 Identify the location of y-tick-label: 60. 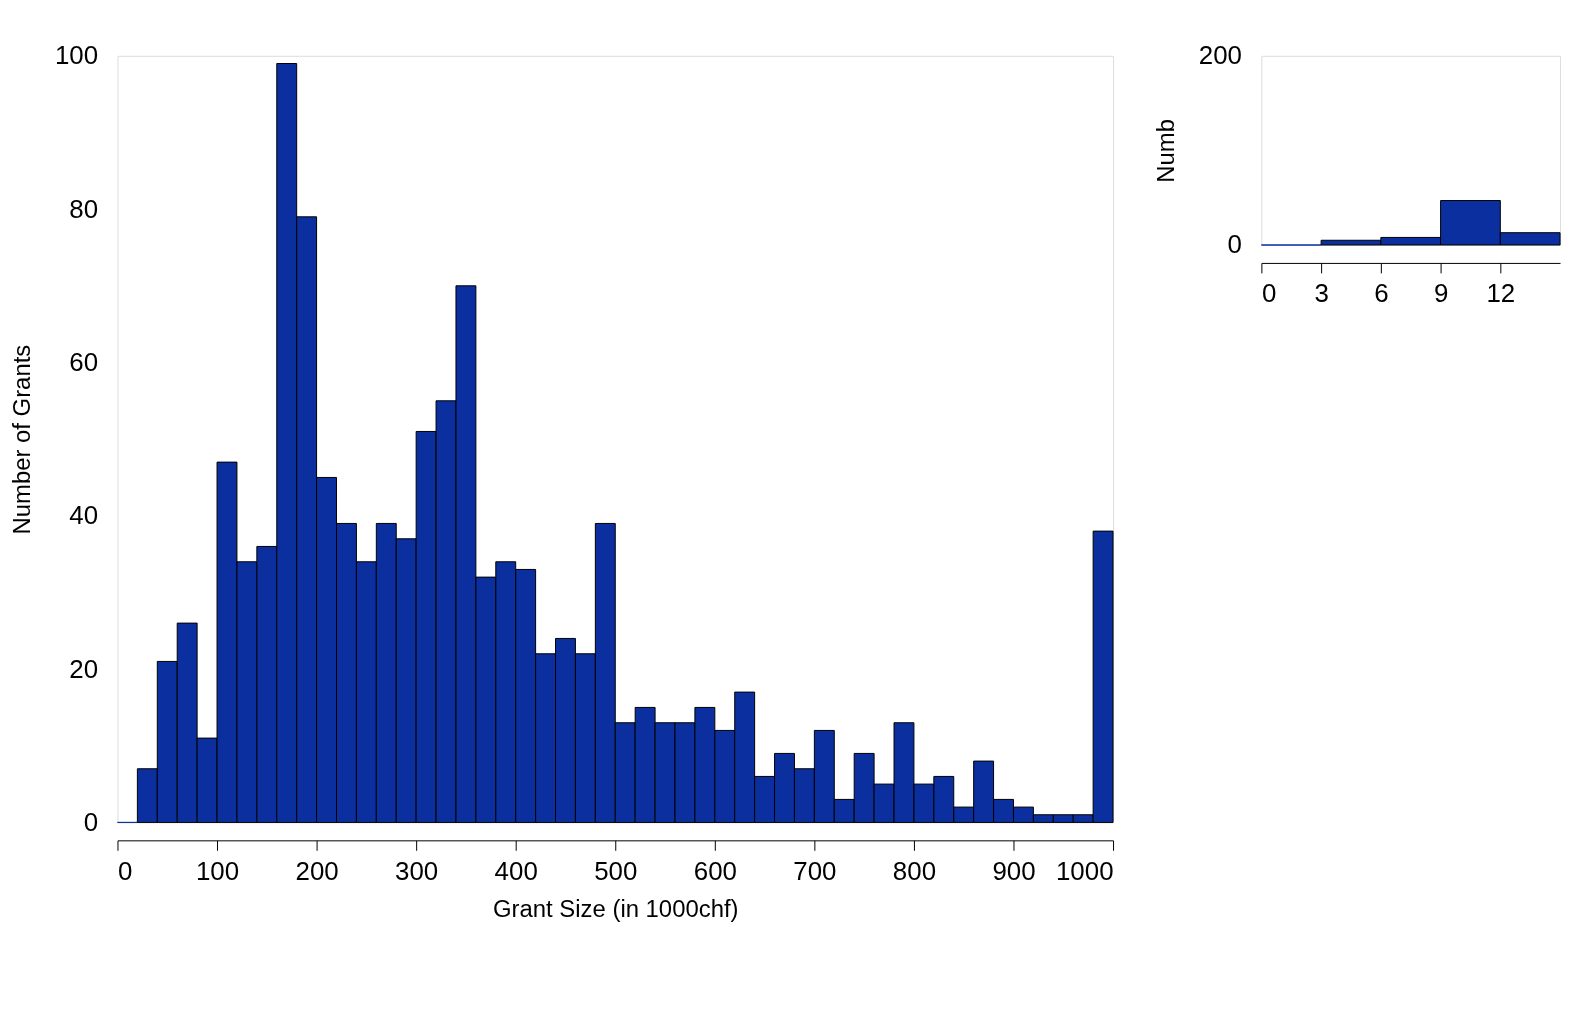
(84, 361).